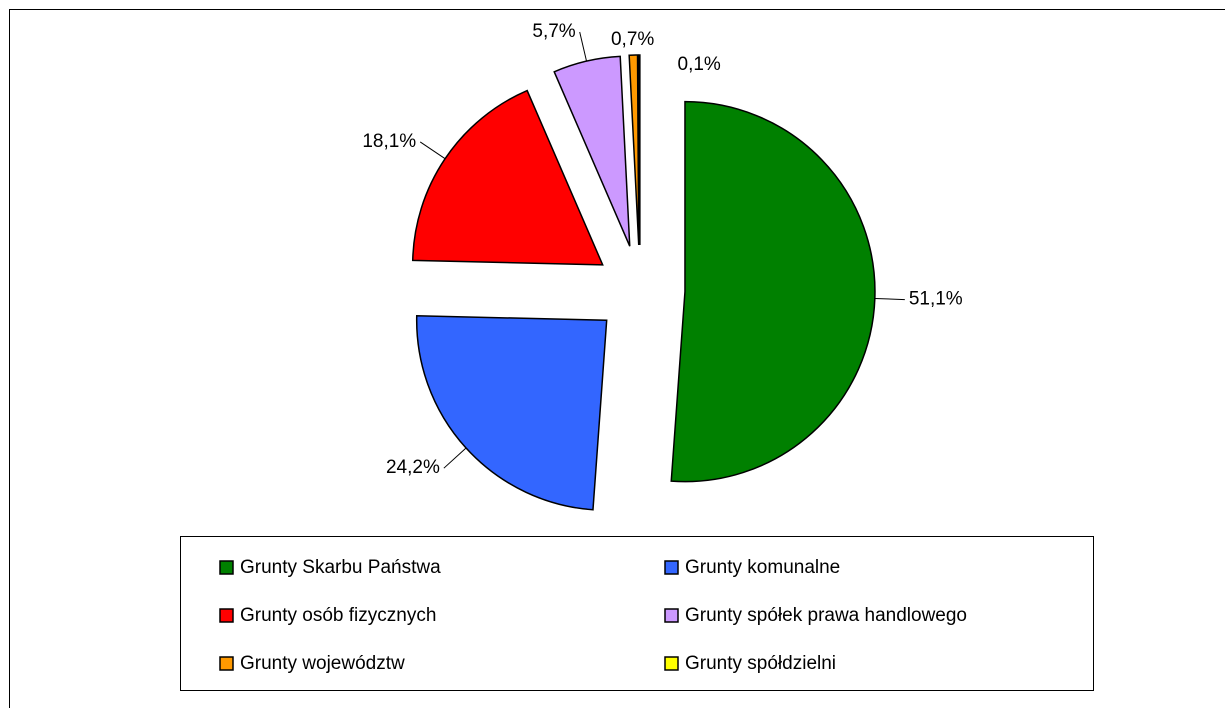  Describe the element at coordinates (936, 299) in the screenshot. I see `data-label: 51,1%` at that location.